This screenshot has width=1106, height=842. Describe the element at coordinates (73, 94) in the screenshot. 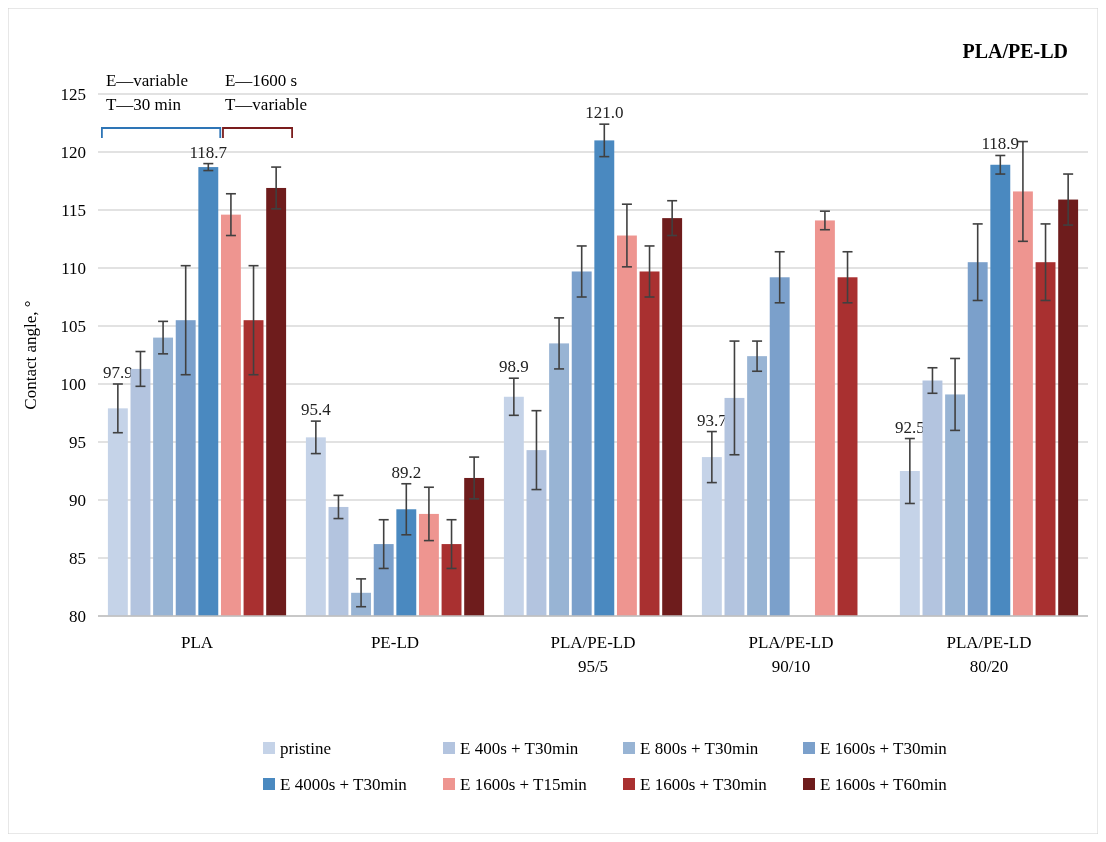

I see `y-tick-label: 125` at that location.